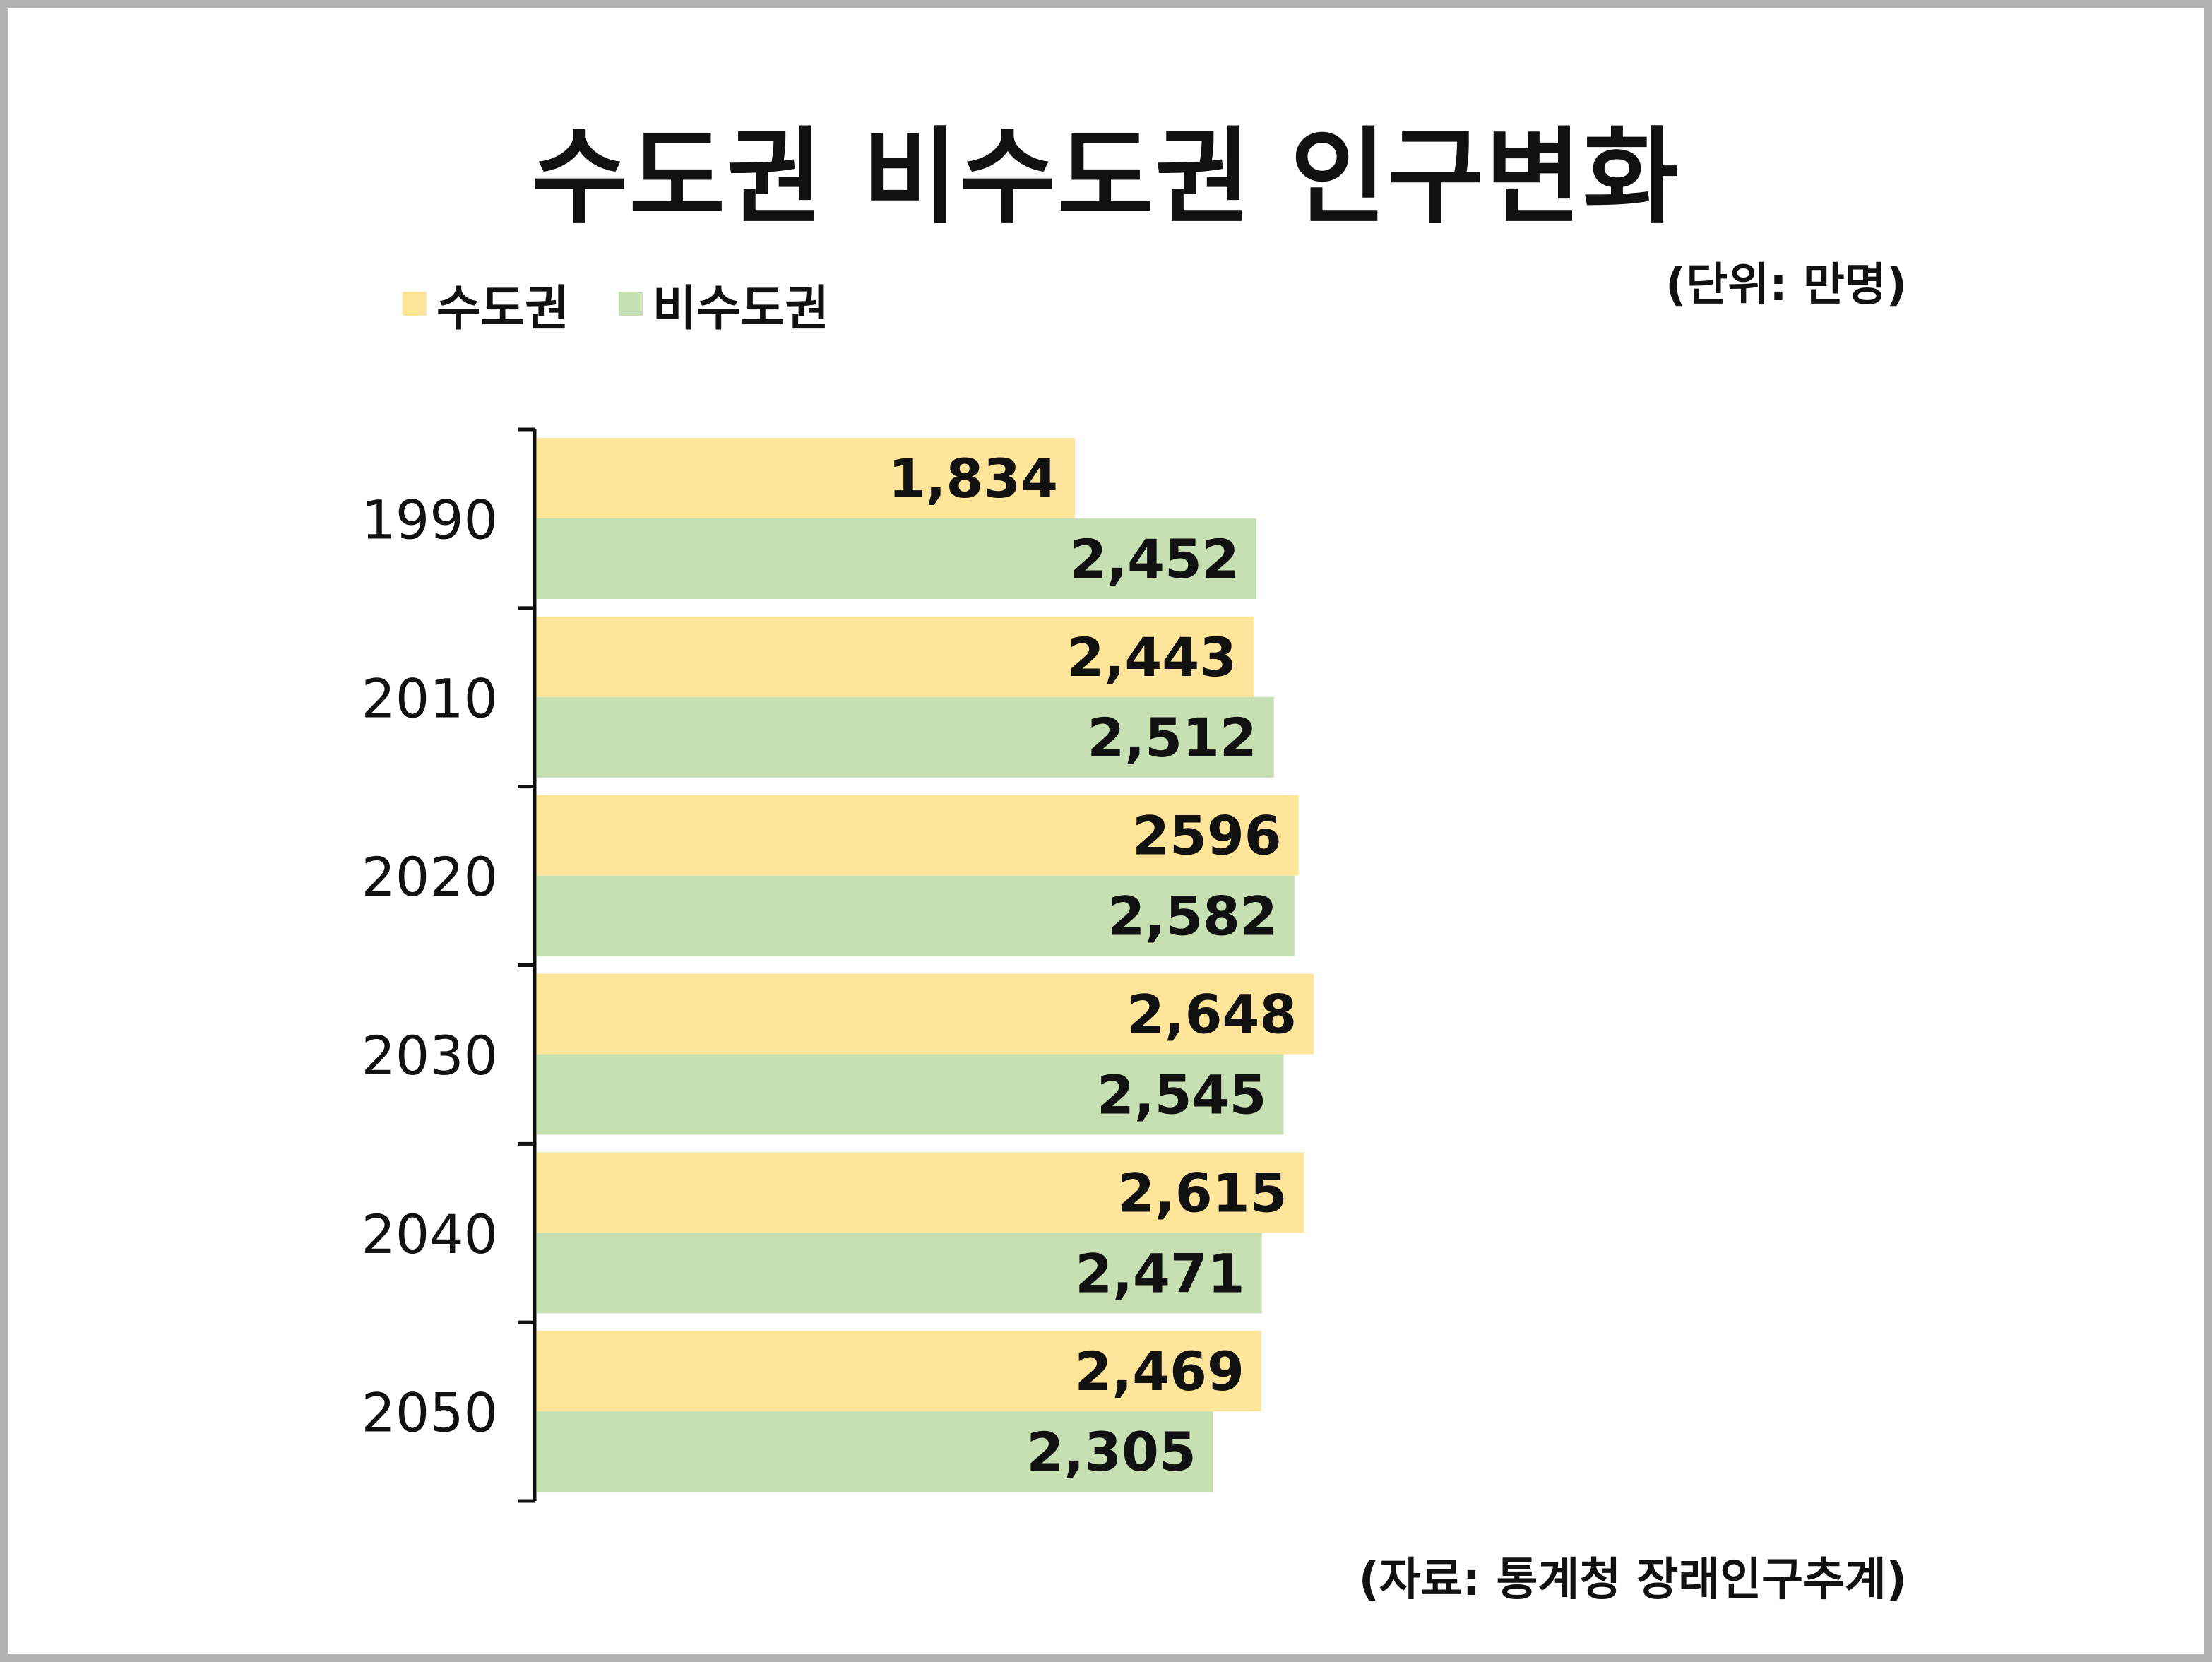  Describe the element at coordinates (430, 1413) in the screenshot. I see `category-label-2050: 2050` at that location.